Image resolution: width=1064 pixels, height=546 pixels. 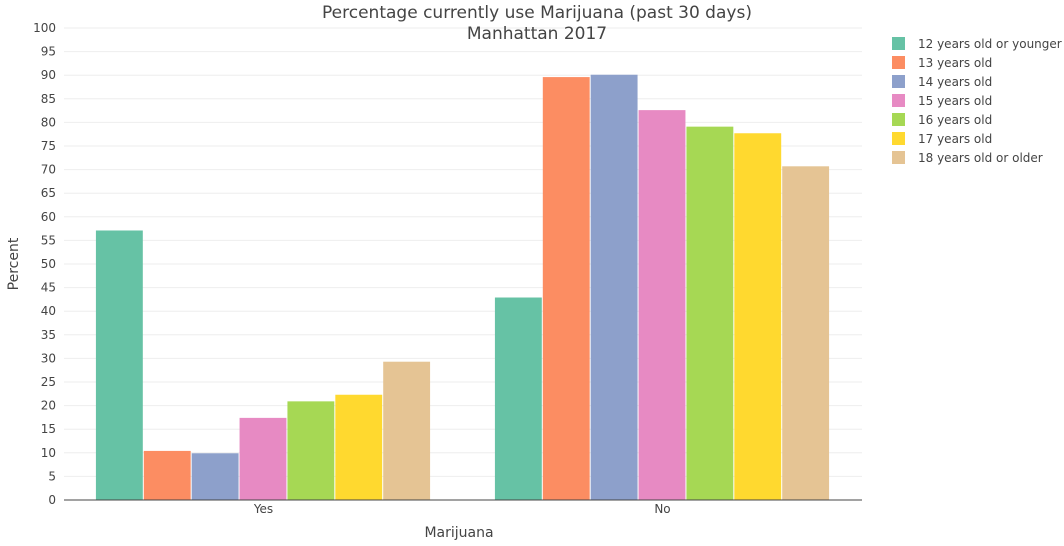 What do you see at coordinates (990, 44) in the screenshot?
I see `legend-label: 12 years old or younger` at bounding box center [990, 44].